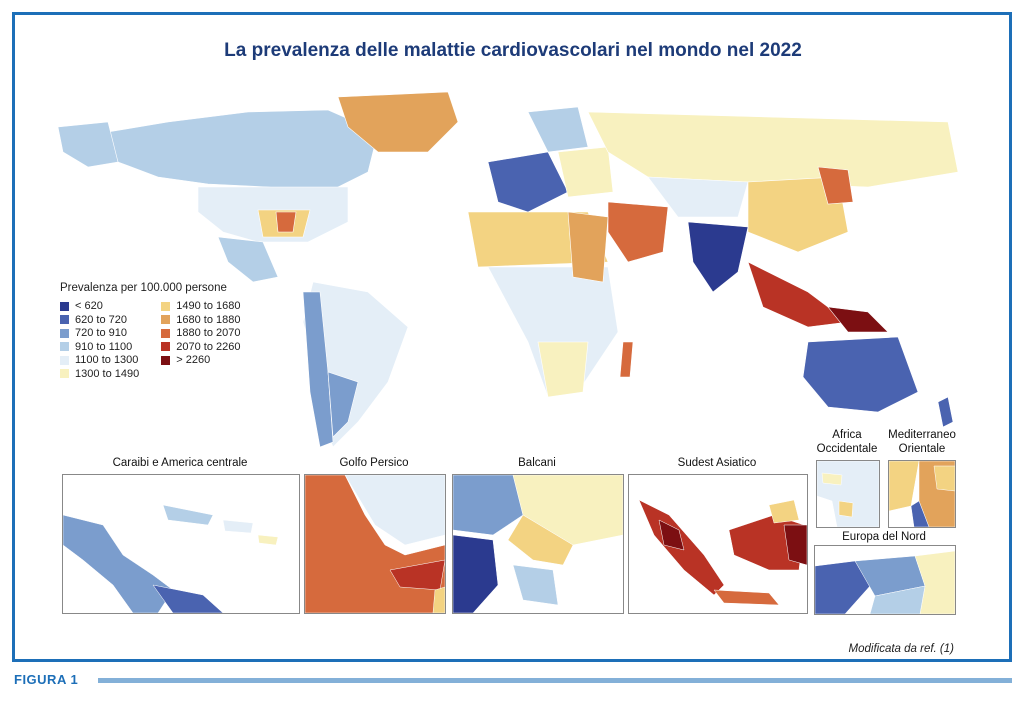 Image resolution: width=1026 pixels, height=703 pixels. Describe the element at coordinates (922, 494) in the screenshot. I see `inset-mediterraneo` at that location.